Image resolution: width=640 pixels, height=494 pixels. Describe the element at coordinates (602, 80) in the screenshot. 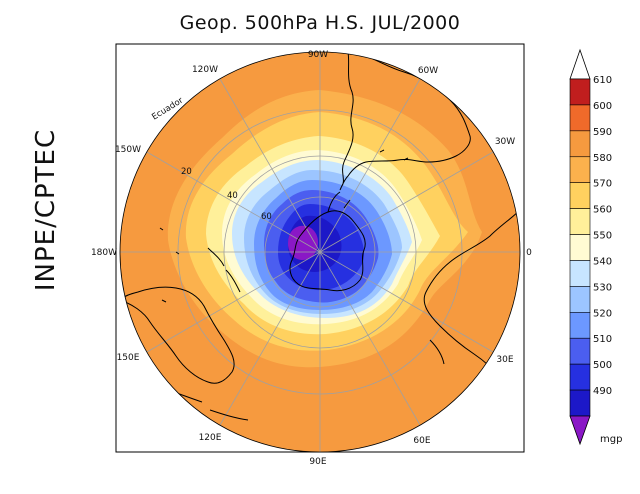

I see `colorbar-tick-label: 610` at that location.